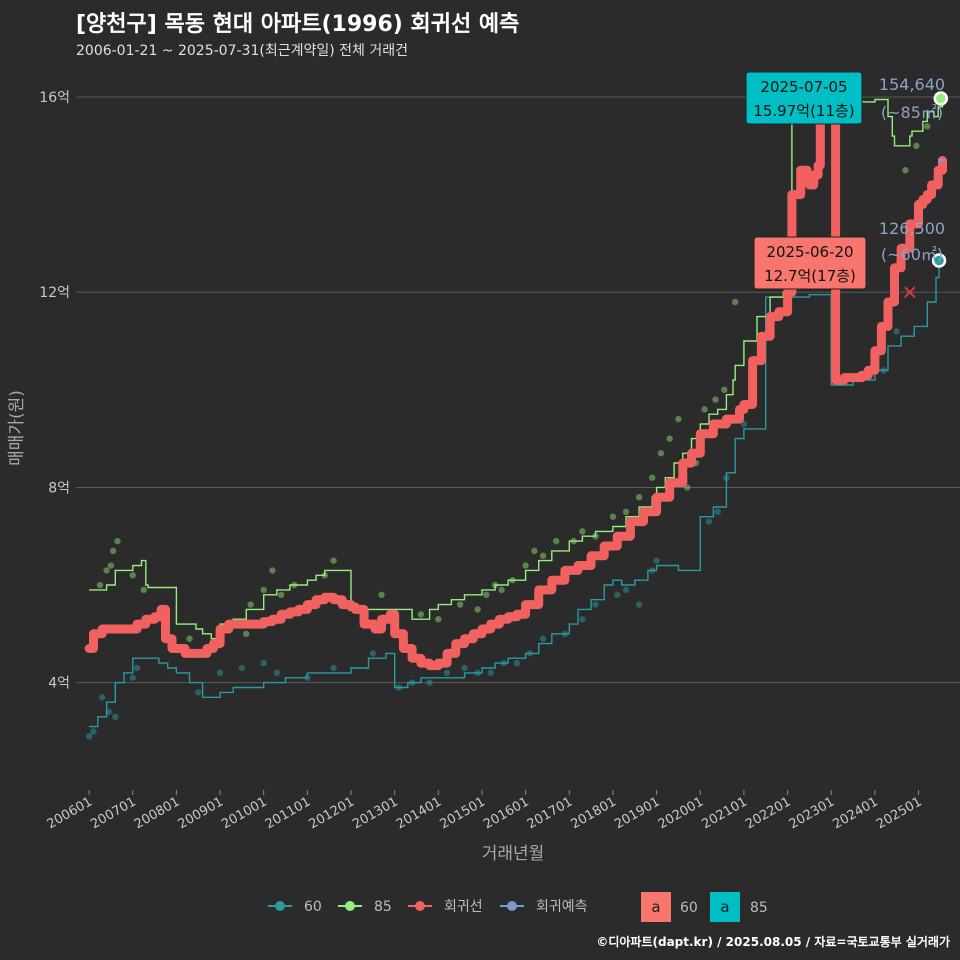  I want to click on side-label-60: 126,500 (~60㎡), so click(912, 241).